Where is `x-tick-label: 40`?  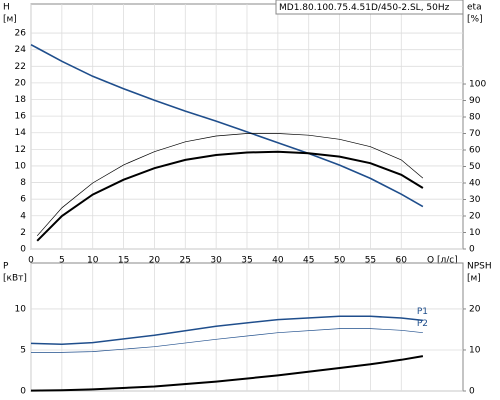
x-tick-label: 40 is located at coordinates (278, 261).